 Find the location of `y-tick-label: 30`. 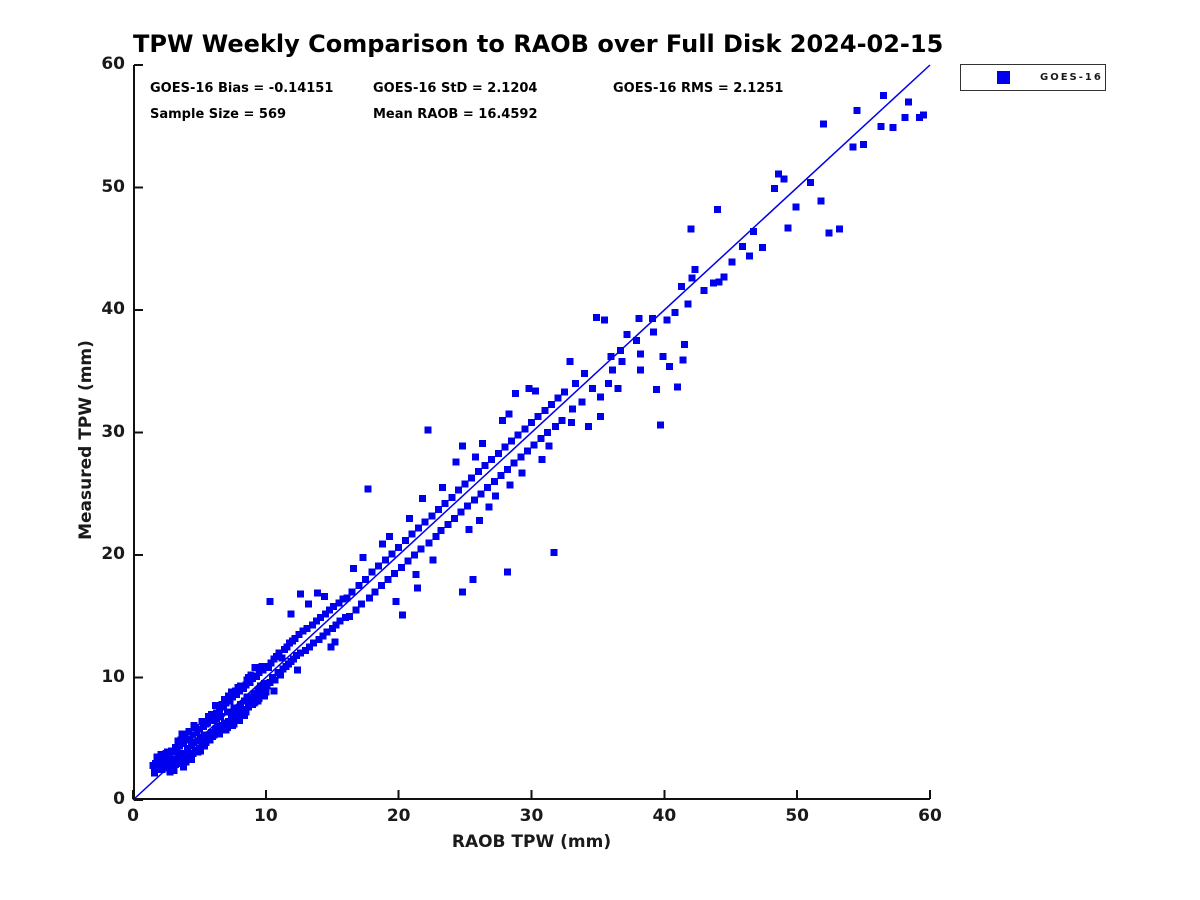

y-tick-label: 30 is located at coordinates (113, 431).